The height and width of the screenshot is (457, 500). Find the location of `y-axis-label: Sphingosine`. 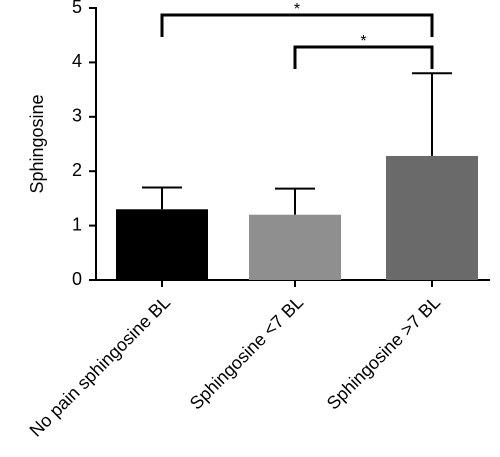

y-axis-label: Sphingosine is located at coordinates (37, 143).